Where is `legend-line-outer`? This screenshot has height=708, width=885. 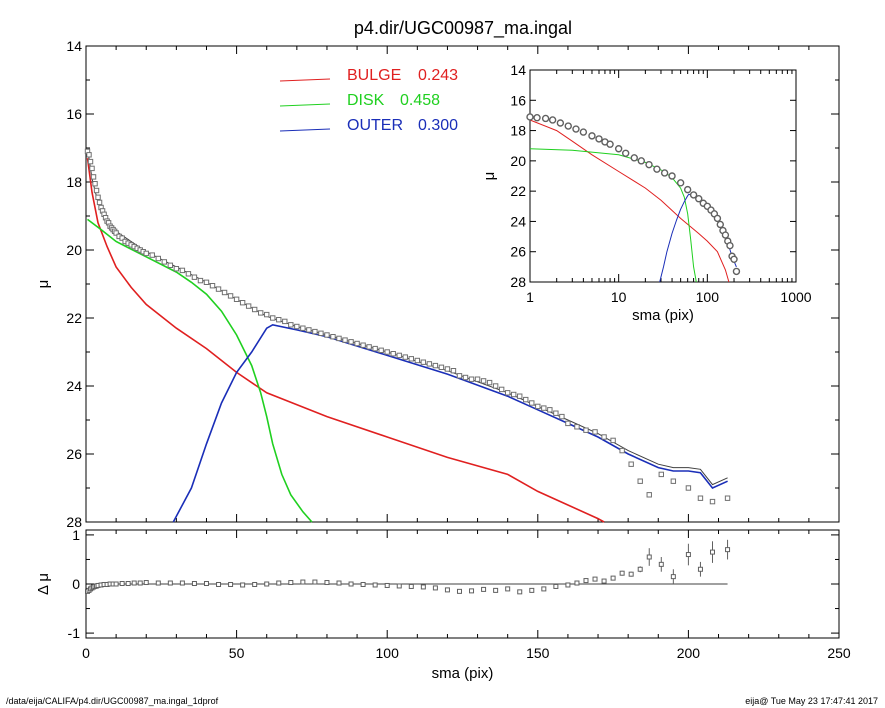
legend-line-outer is located at coordinates (305, 130).